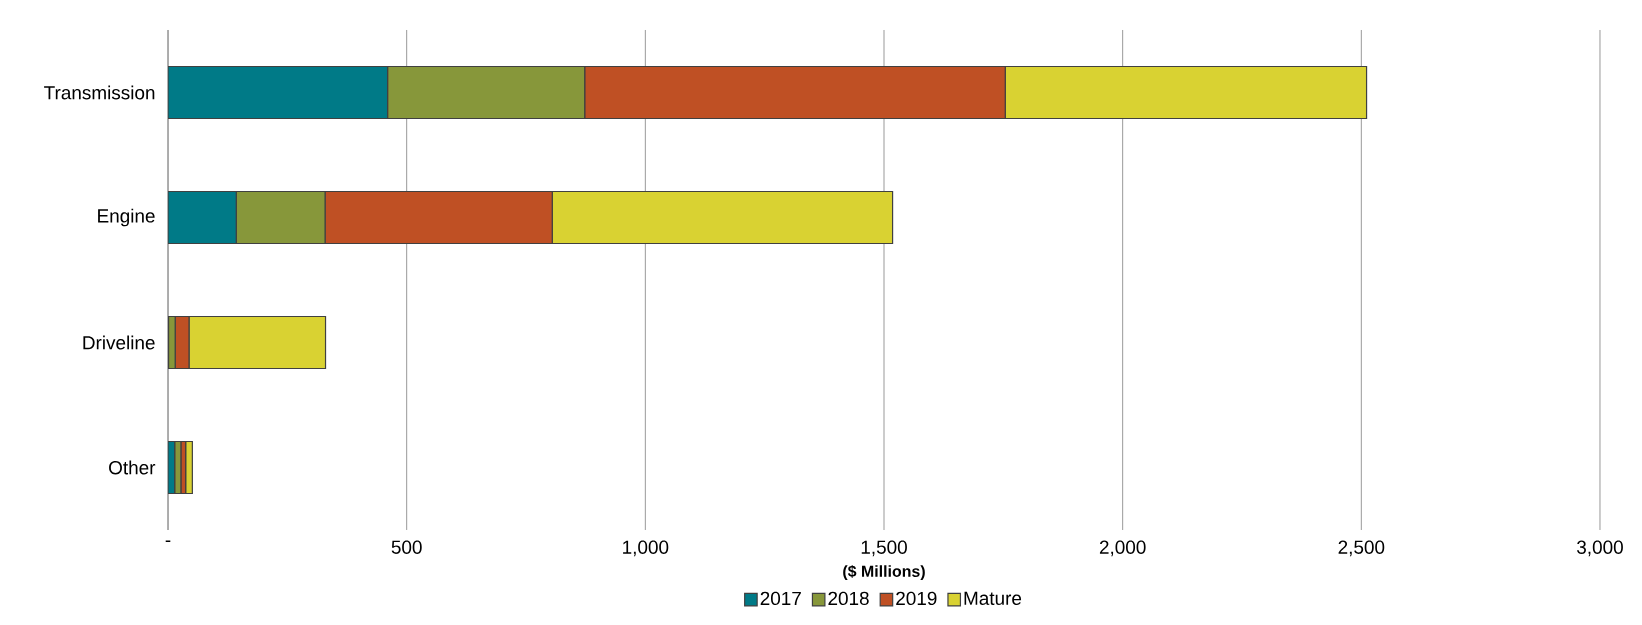 This screenshot has height=625, width=1642. What do you see at coordinates (646, 548) in the screenshot?
I see `x-tick-label: 1,000` at bounding box center [646, 548].